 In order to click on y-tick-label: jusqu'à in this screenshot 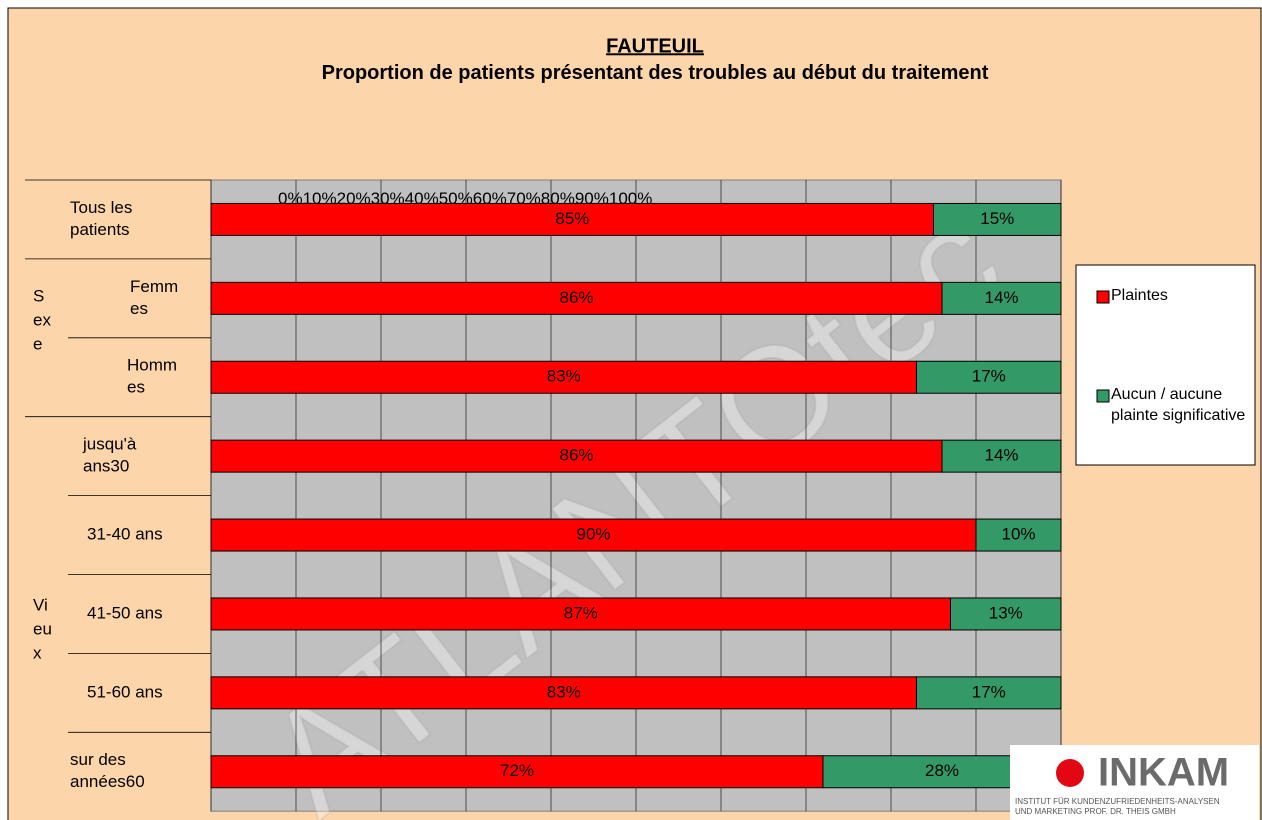, I will do `click(109, 444)`.